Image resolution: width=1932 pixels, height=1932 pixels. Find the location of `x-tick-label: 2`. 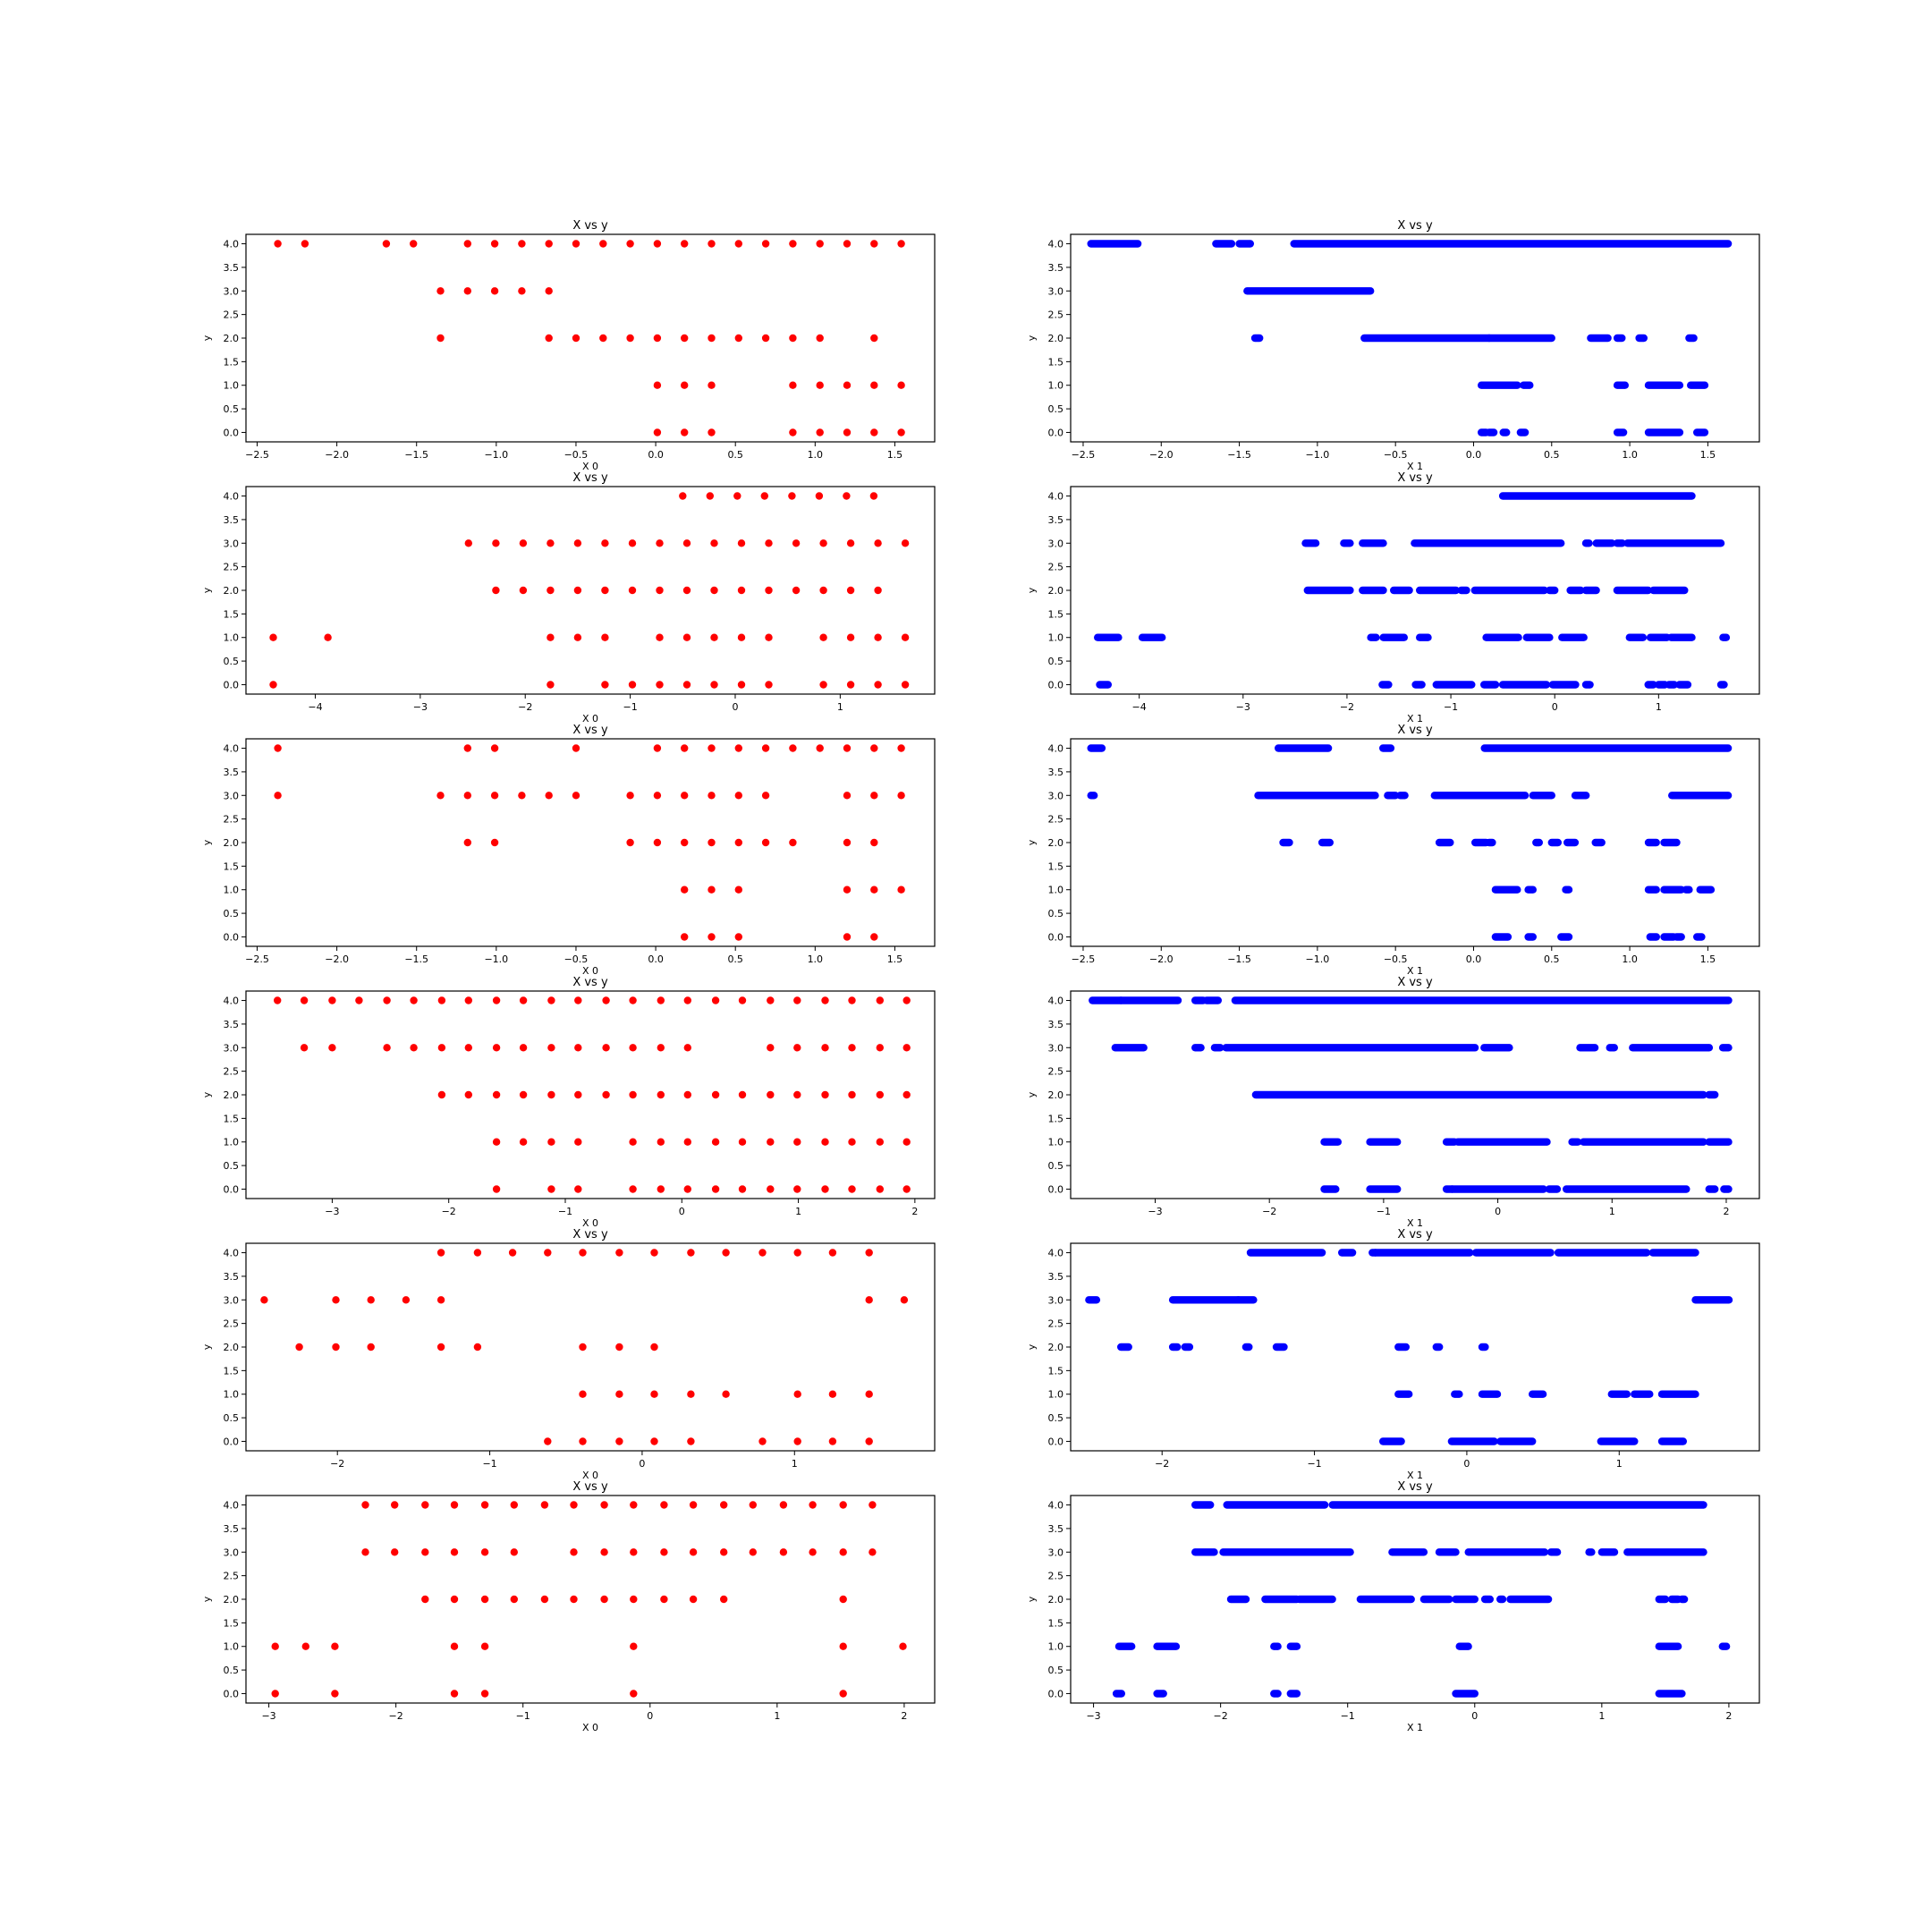

x-tick-label: 2 is located at coordinates (1728, 1716).